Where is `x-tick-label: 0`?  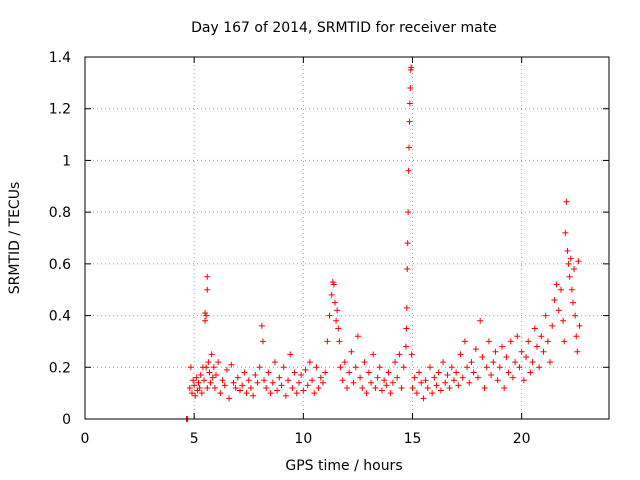 x-tick-label: 0 is located at coordinates (85, 439).